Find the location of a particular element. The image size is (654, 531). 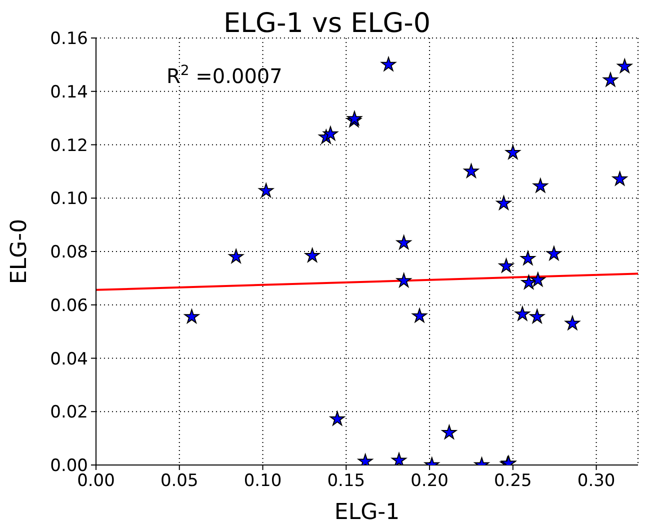

y-tick-label: 0.02 is located at coordinates (69, 412).